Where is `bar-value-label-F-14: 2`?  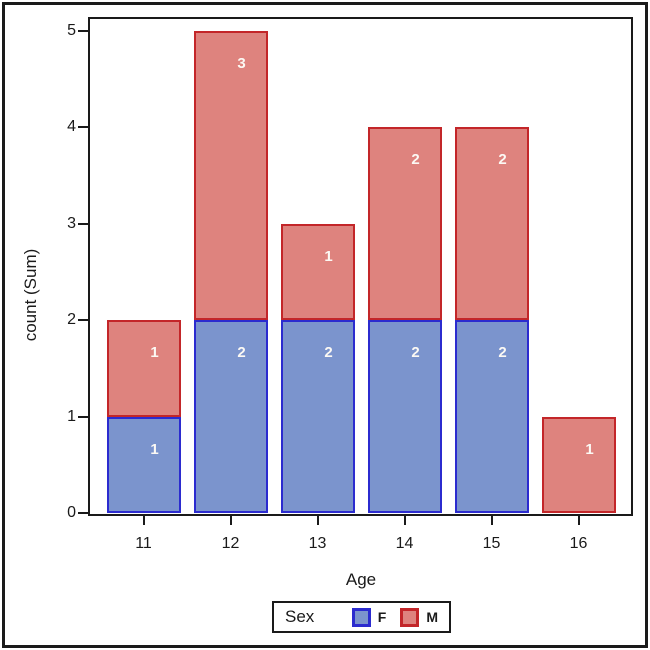
bar-value-label-F-14: 2 is located at coordinates (415, 353).